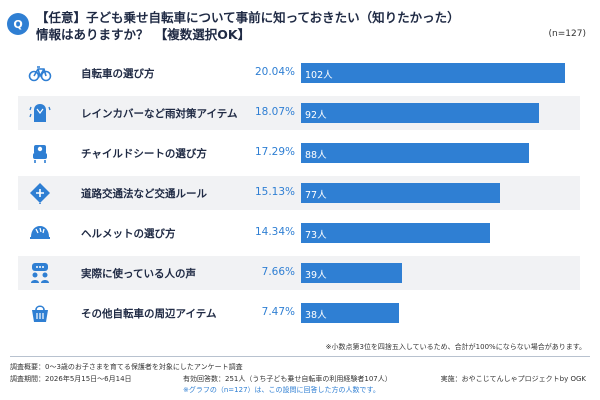  What do you see at coordinates (118, 74) in the screenshot?
I see `category-label: 自転車の選び方` at bounding box center [118, 74].